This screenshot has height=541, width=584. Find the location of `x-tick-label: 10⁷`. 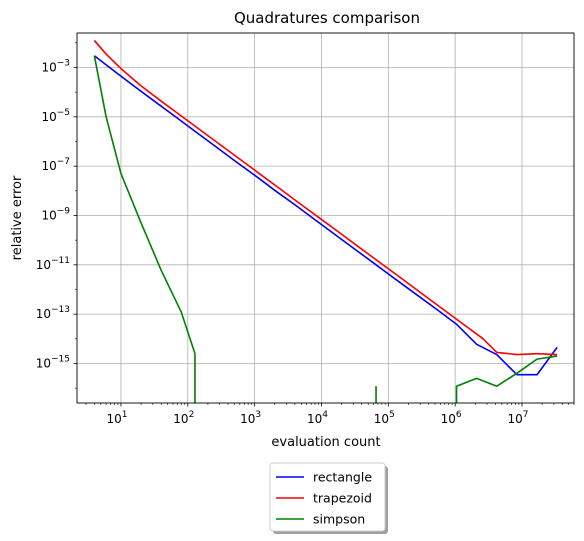

x-tick-label: 10⁷ is located at coordinates (517, 418).